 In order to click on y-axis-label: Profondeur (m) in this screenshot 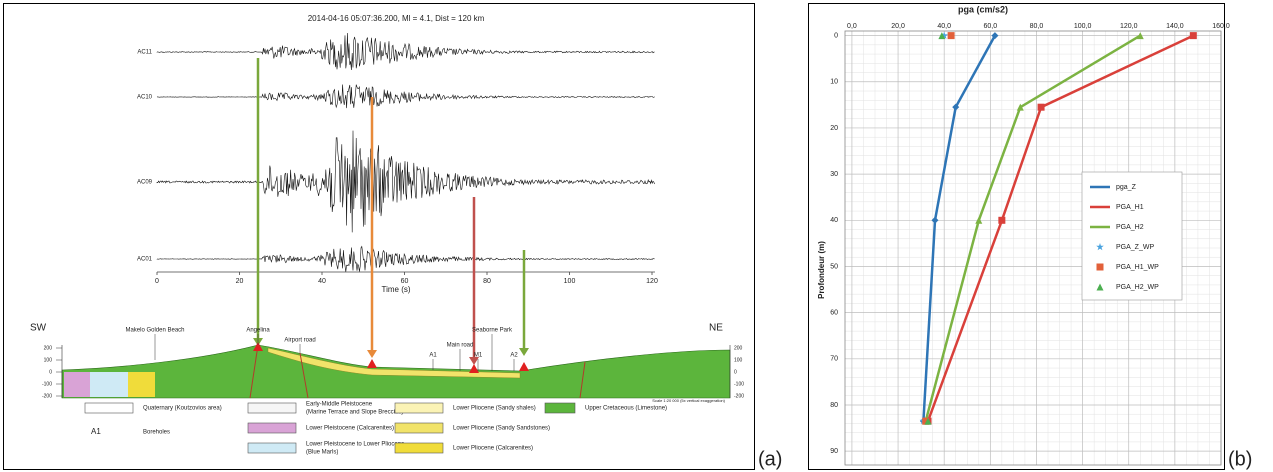, I will do `click(821, 270)`.